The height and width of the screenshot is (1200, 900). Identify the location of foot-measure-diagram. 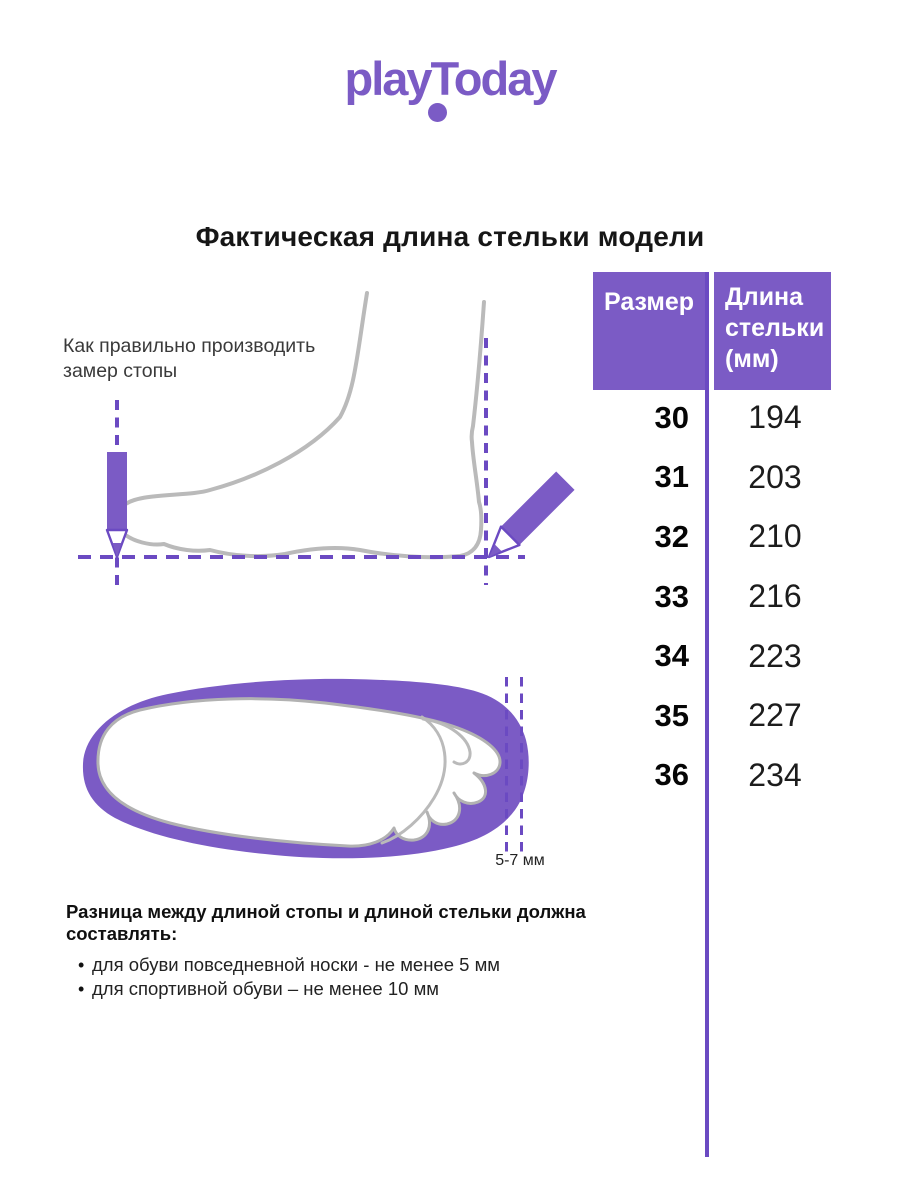
(326, 440).